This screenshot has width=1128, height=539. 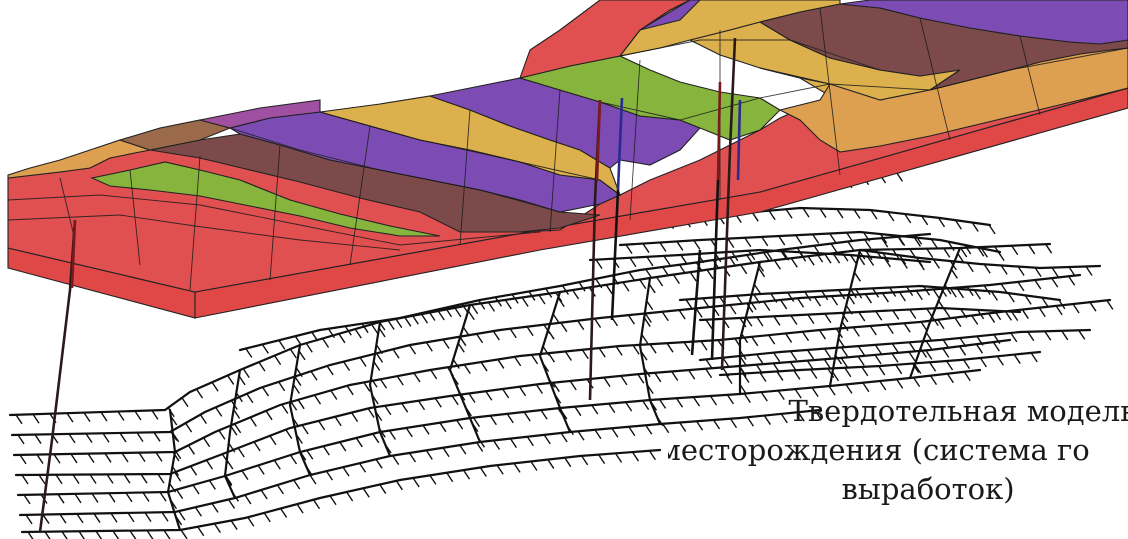 What do you see at coordinates (620, 144) in the screenshot?
I see `shaft` at bounding box center [620, 144].